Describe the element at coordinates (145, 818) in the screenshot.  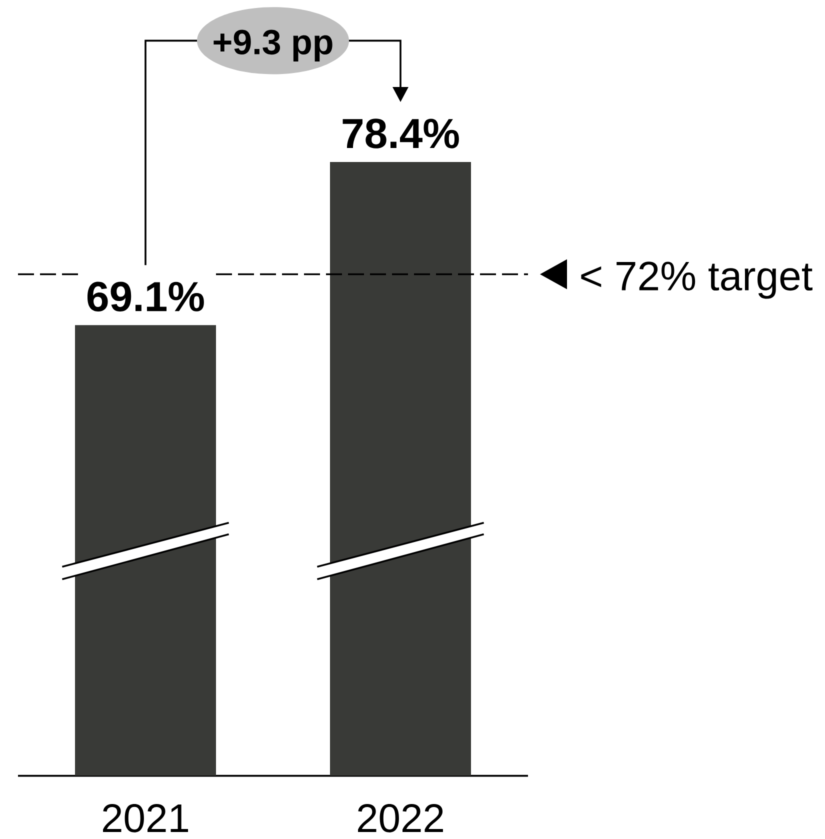
I see `x-tick-label: 2021` at that location.